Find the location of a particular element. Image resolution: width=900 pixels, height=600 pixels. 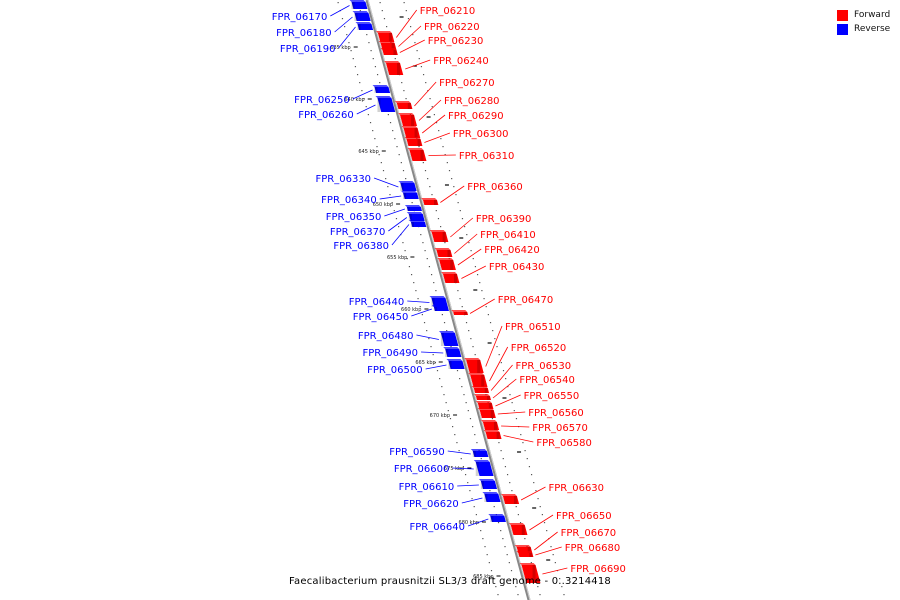

forward-gene: FPR_06390 is located at coordinates (480, 228).